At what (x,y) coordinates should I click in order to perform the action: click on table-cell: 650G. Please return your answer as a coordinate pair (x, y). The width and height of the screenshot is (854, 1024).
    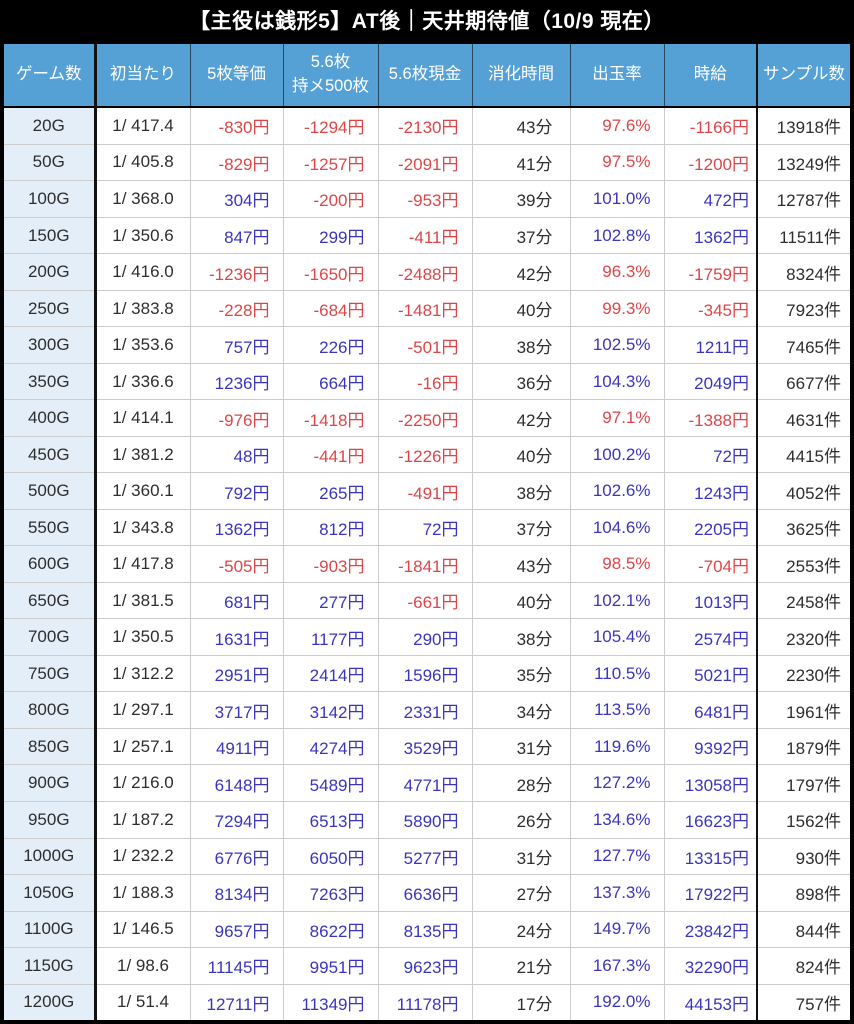
    Looking at the image, I should click on (49, 600).